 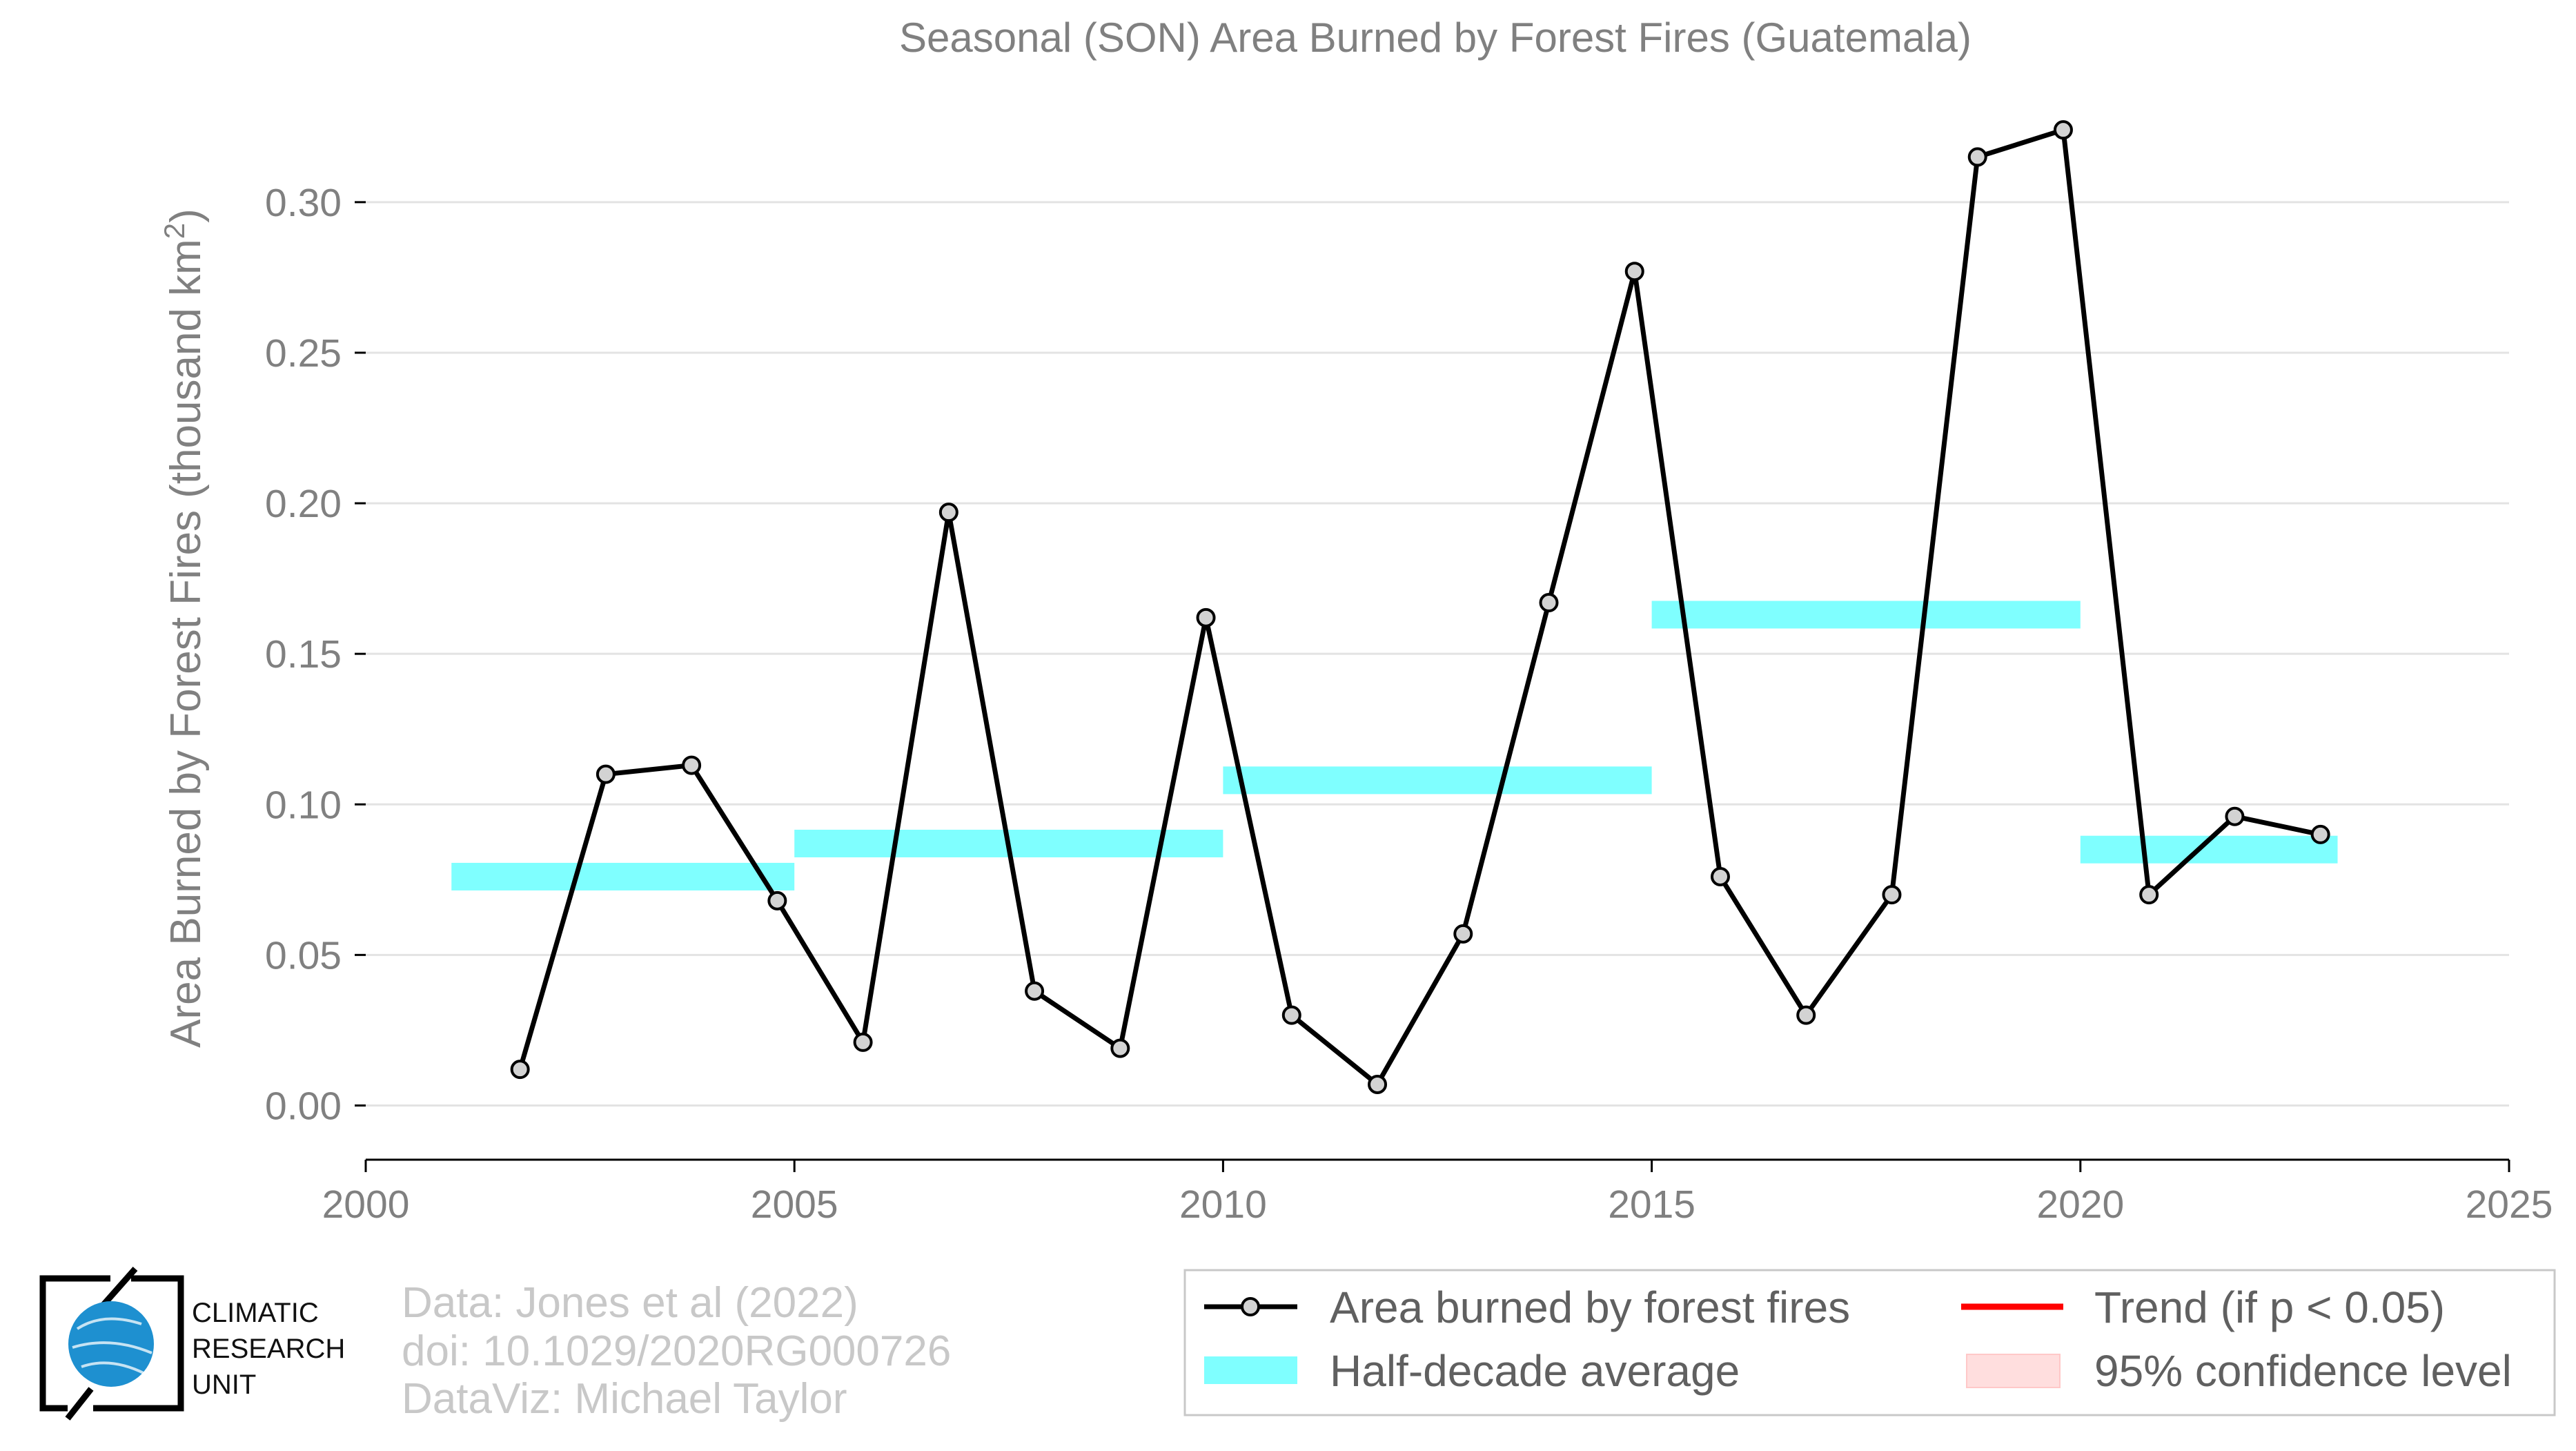 I want to click on globe-swirl, so click(x=112, y=1346).